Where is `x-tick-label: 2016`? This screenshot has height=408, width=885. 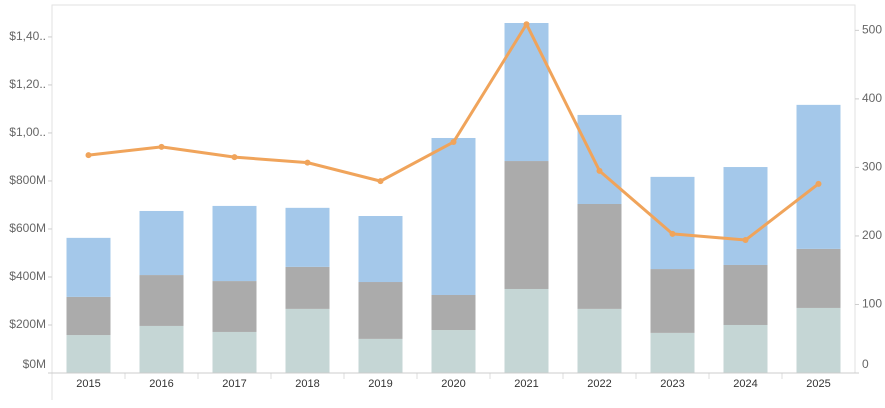
x-tick-label: 2016 is located at coordinates (161, 384).